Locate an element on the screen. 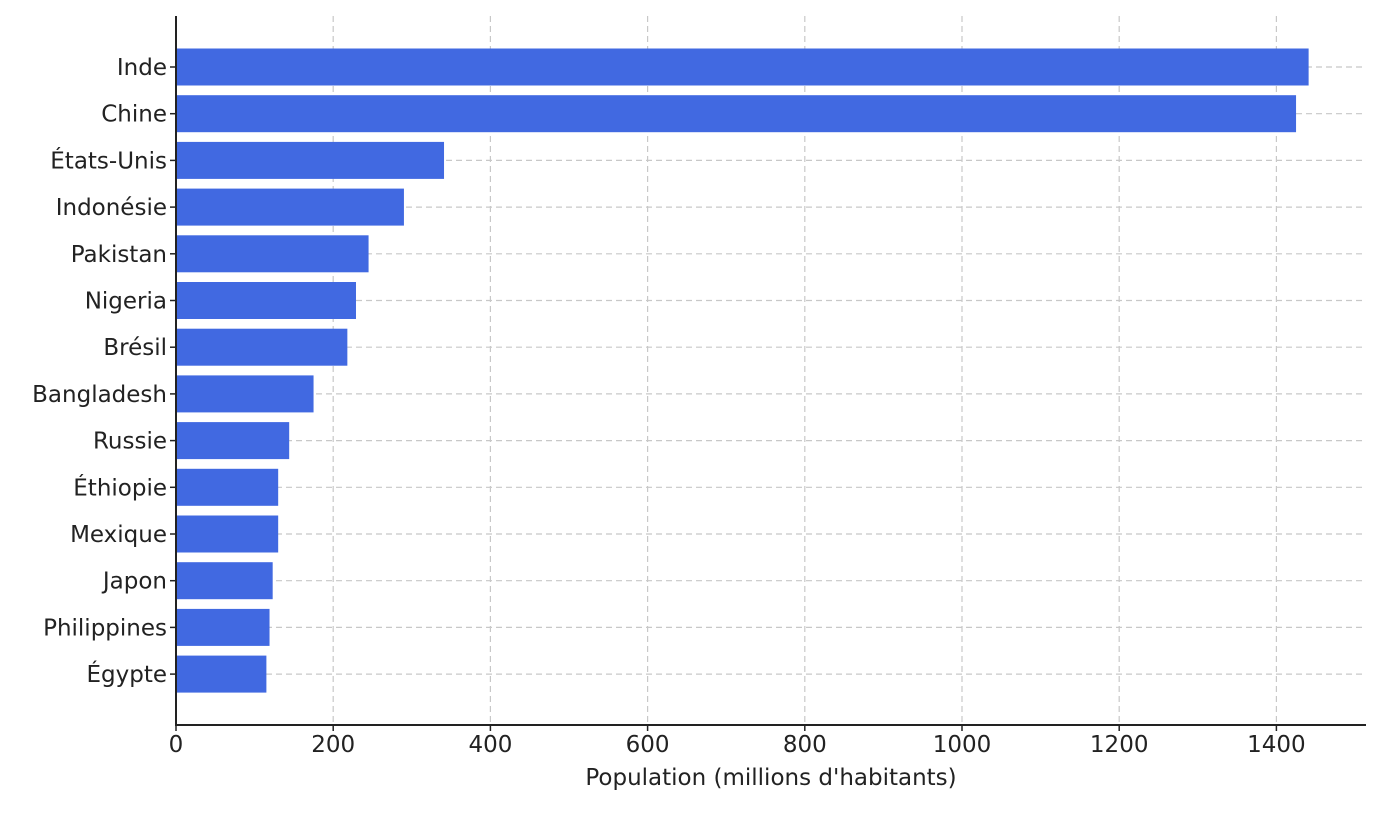 This screenshot has width=1396, height=818. x-tick-label: 1400 is located at coordinates (1276, 745).